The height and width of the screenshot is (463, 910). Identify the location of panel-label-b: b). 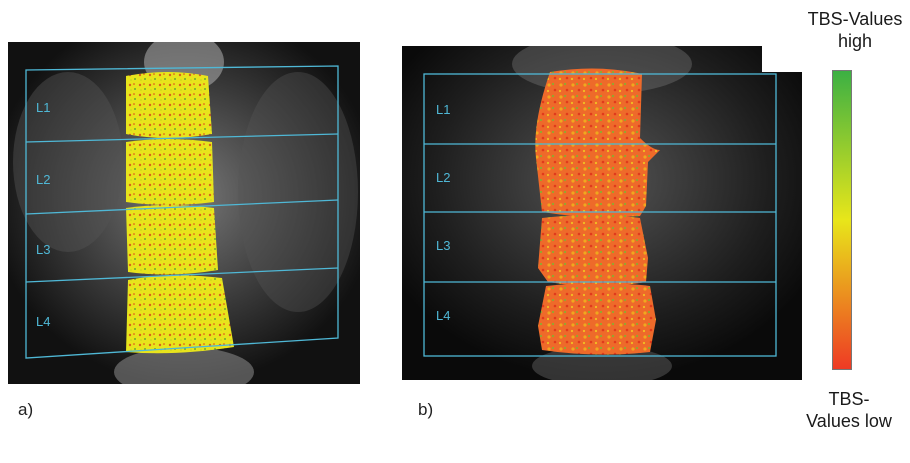
(426, 409).